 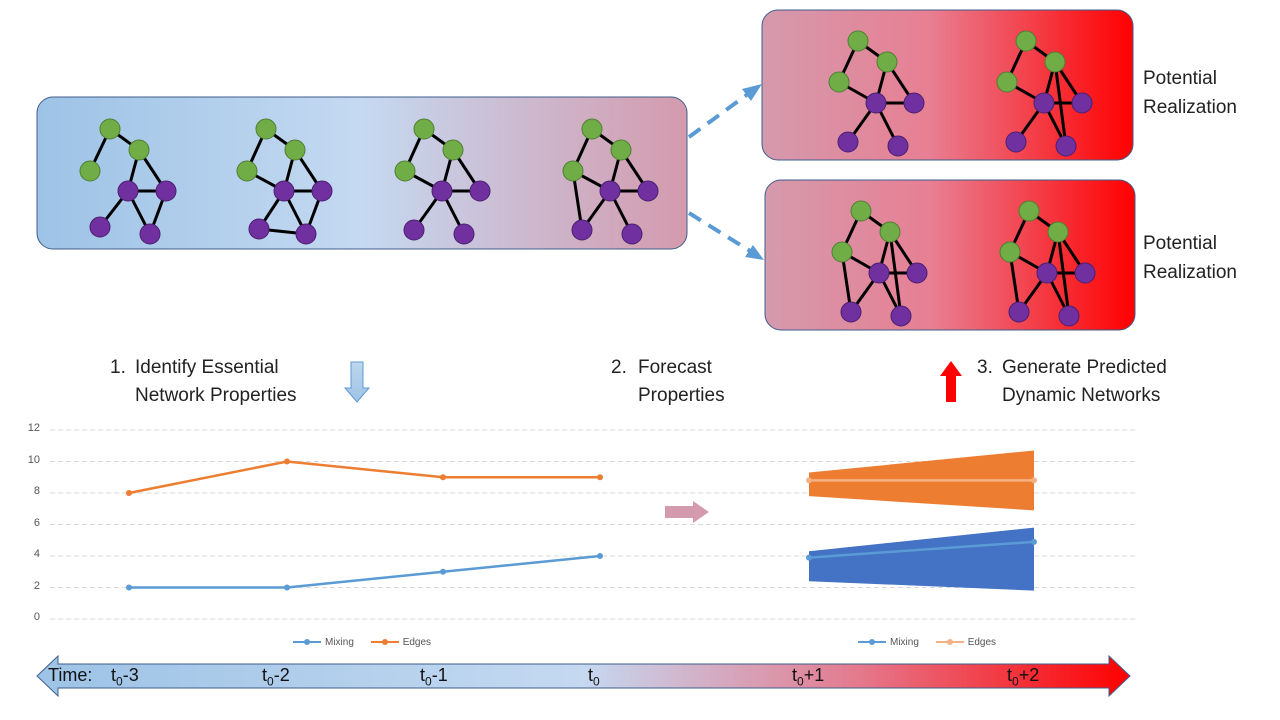 I want to click on forecast-legend-item-edges: Edges, so click(x=966, y=642).